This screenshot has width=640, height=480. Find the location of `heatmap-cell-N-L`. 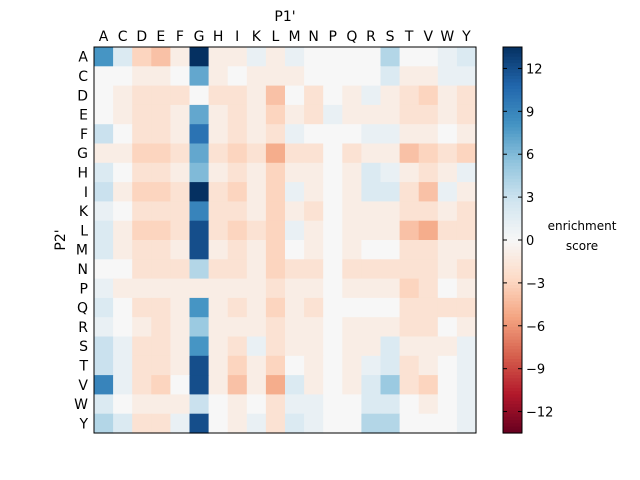

heatmap-cell-N-L is located at coordinates (275, 269).